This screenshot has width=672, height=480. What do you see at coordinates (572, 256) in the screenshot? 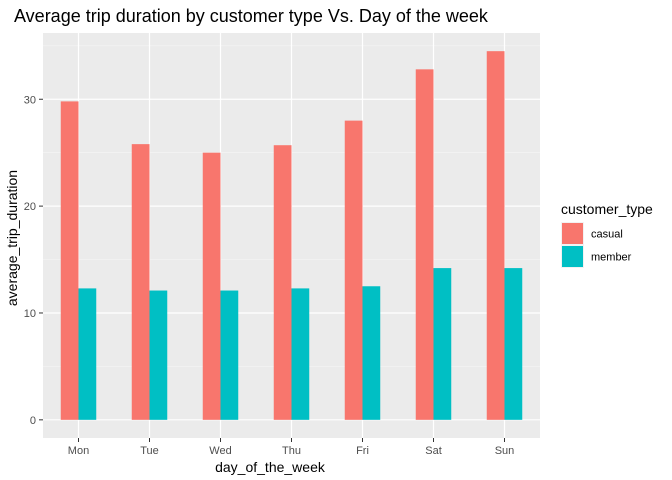
I see `legend-swatch-member` at bounding box center [572, 256].